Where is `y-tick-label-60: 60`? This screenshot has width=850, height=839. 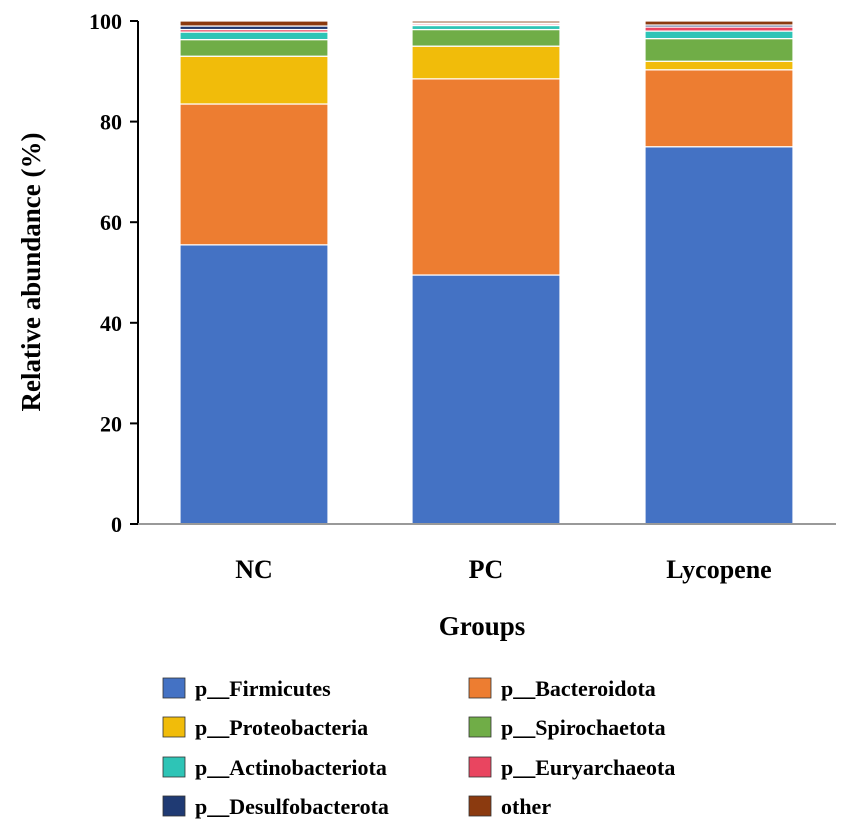 y-tick-label-60: 60 is located at coordinates (111, 222).